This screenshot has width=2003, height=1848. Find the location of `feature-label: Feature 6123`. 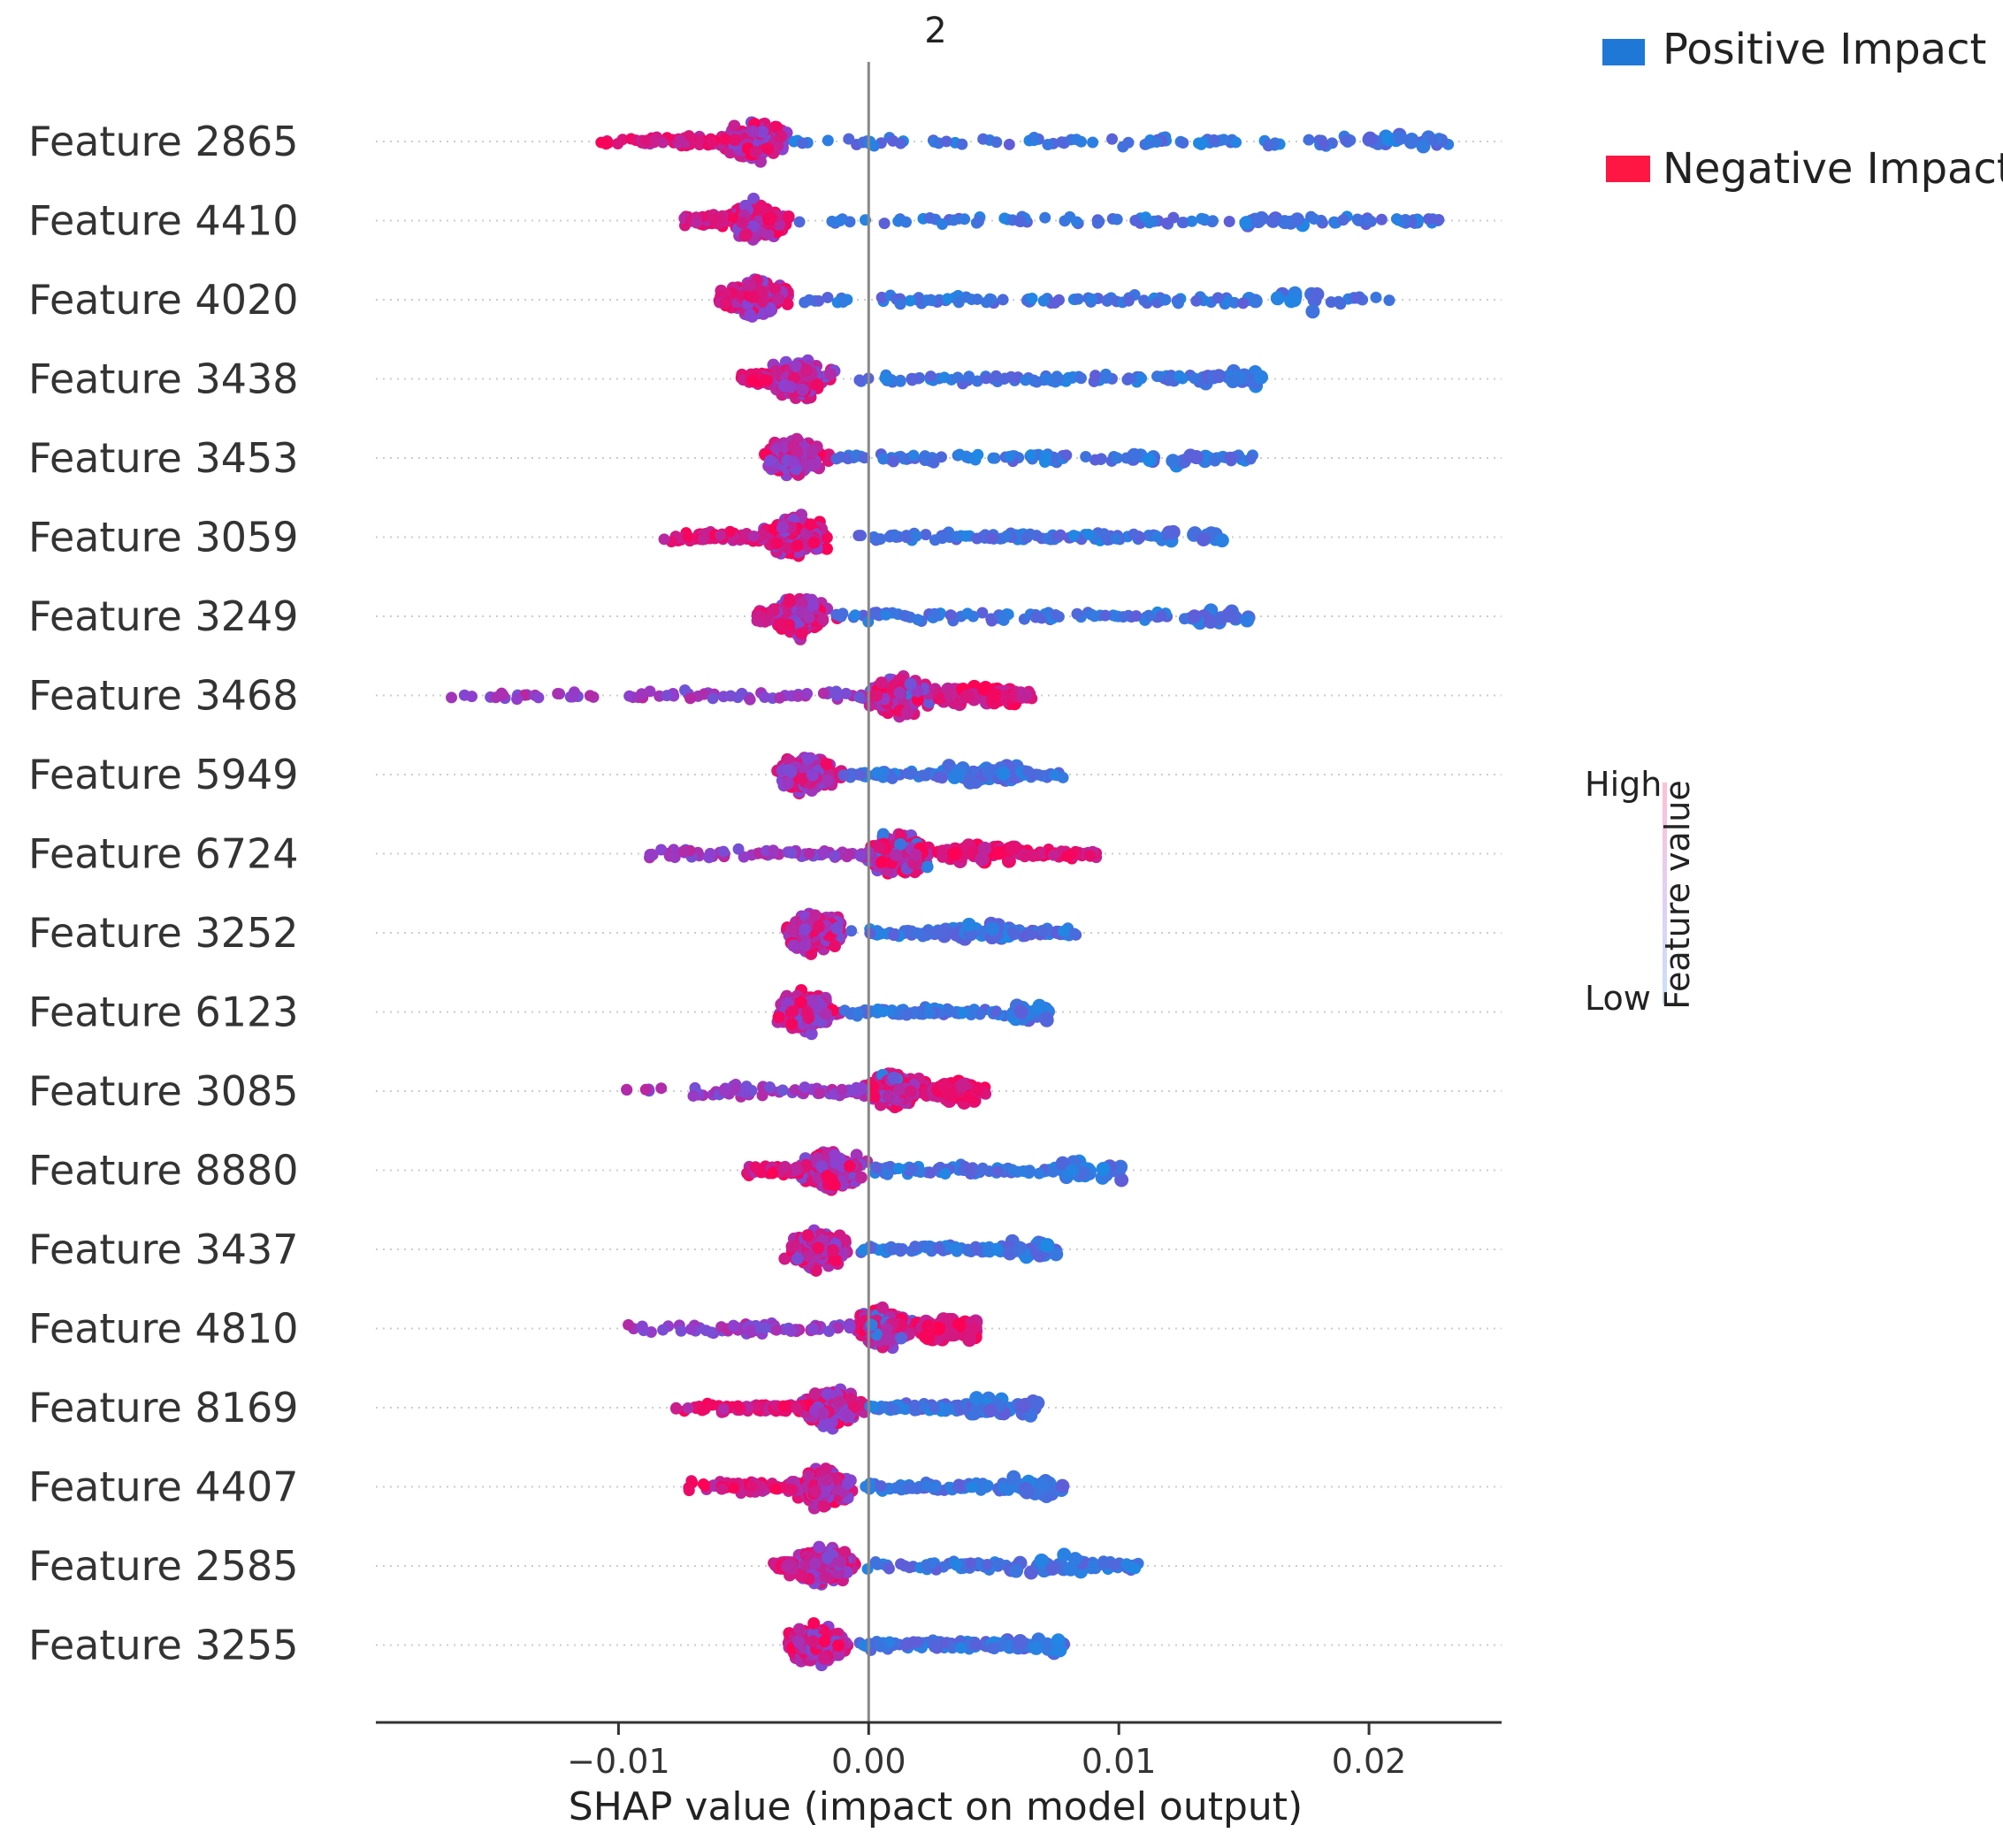

feature-label: Feature 6123 is located at coordinates (163, 1012).